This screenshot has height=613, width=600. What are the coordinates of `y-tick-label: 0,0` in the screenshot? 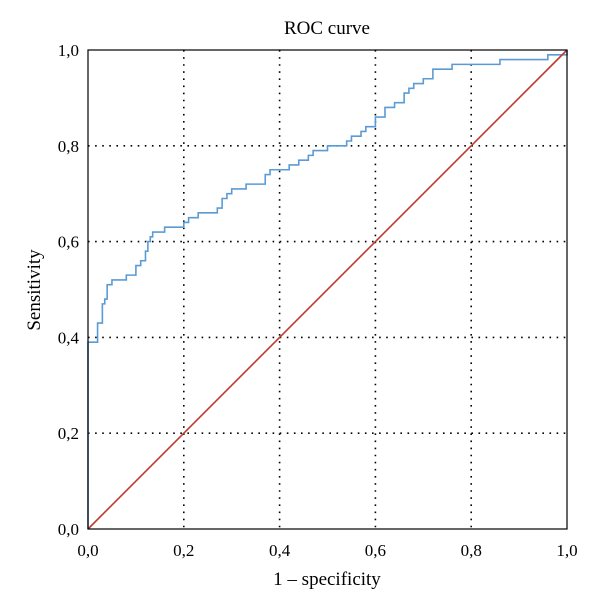 It's located at (68, 529).